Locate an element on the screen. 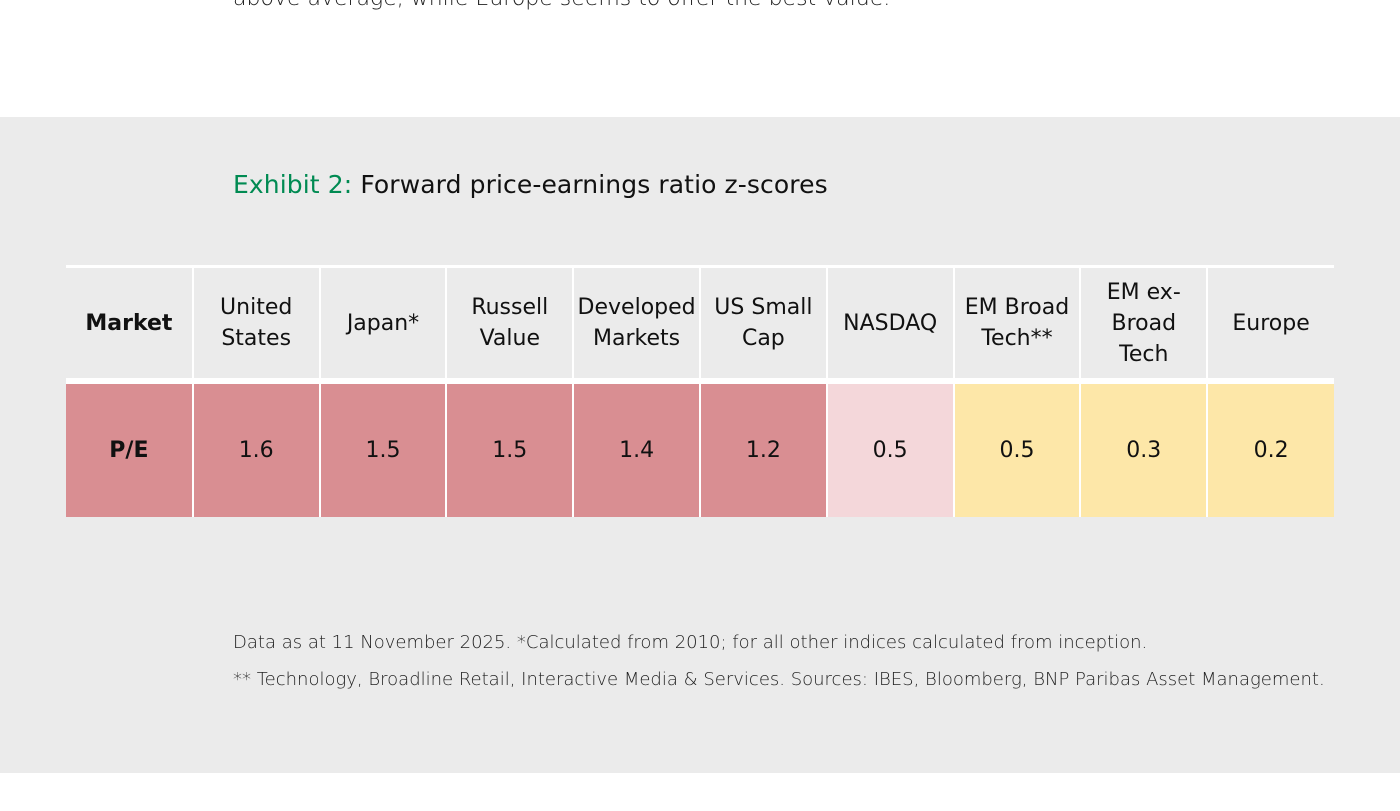 The image size is (1400, 811). value-cell: 1.4 is located at coordinates (636, 449).